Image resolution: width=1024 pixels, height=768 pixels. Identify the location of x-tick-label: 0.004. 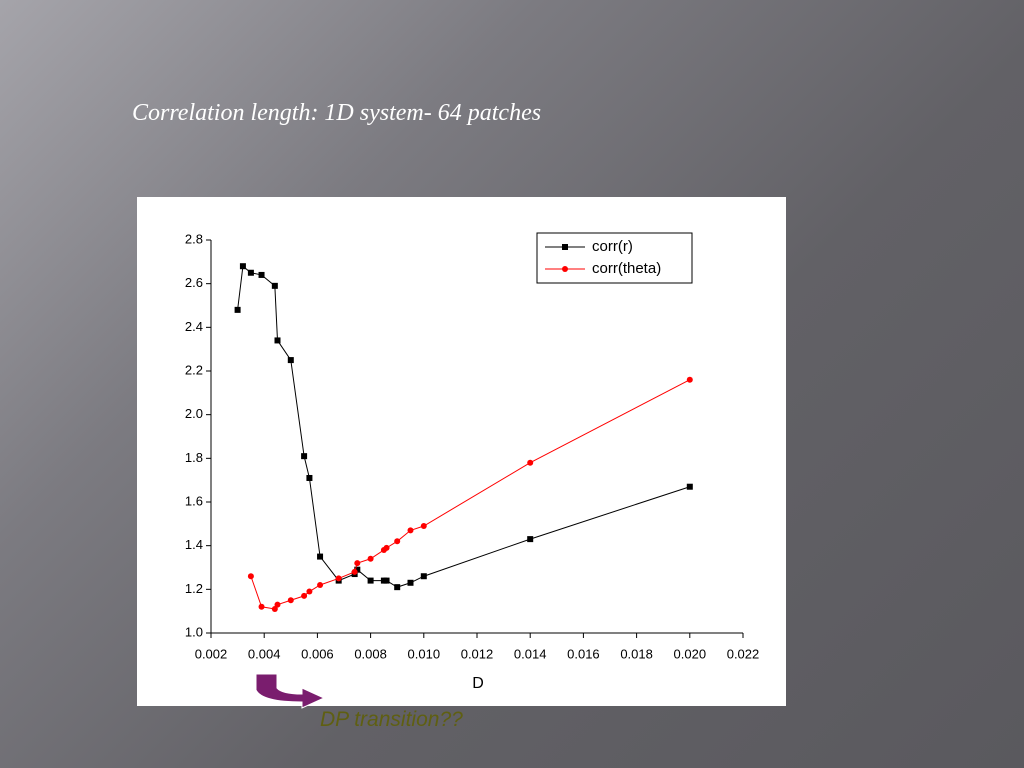
(264, 653).